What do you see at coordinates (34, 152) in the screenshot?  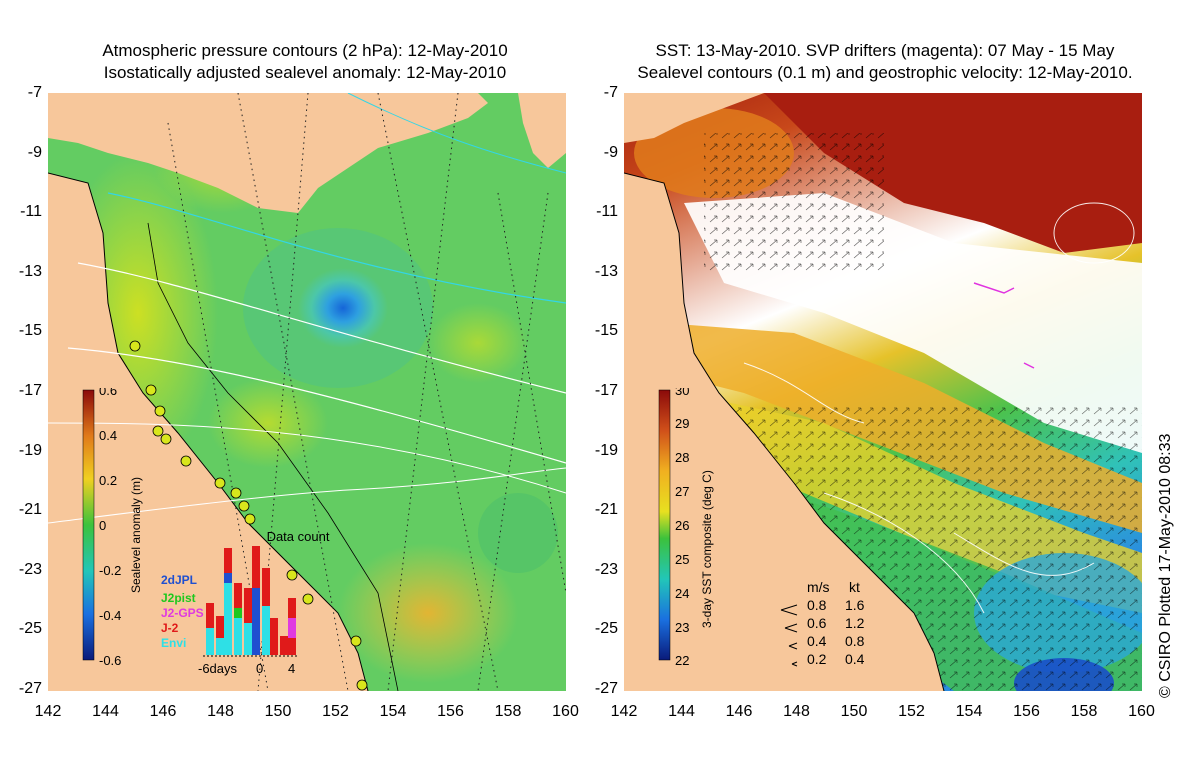 I see `lat-tick-left: -9` at bounding box center [34, 152].